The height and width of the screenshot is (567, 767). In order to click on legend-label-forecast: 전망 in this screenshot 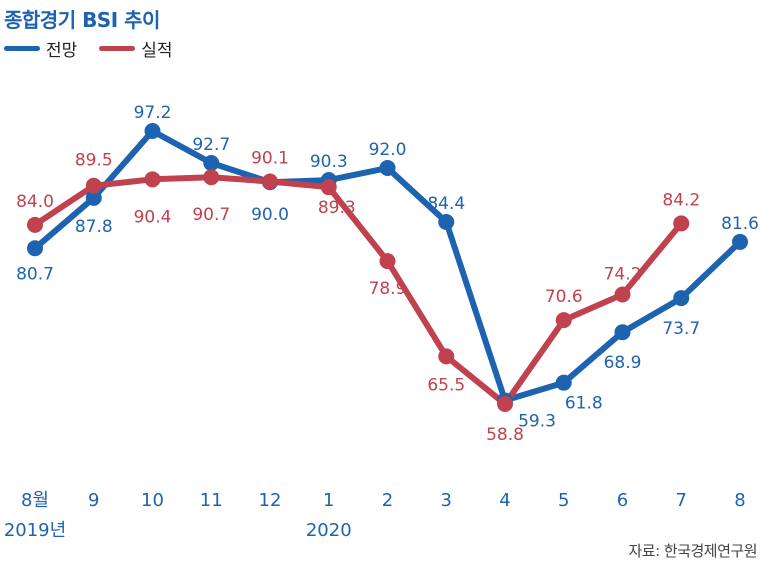, I will do `click(62, 51)`.